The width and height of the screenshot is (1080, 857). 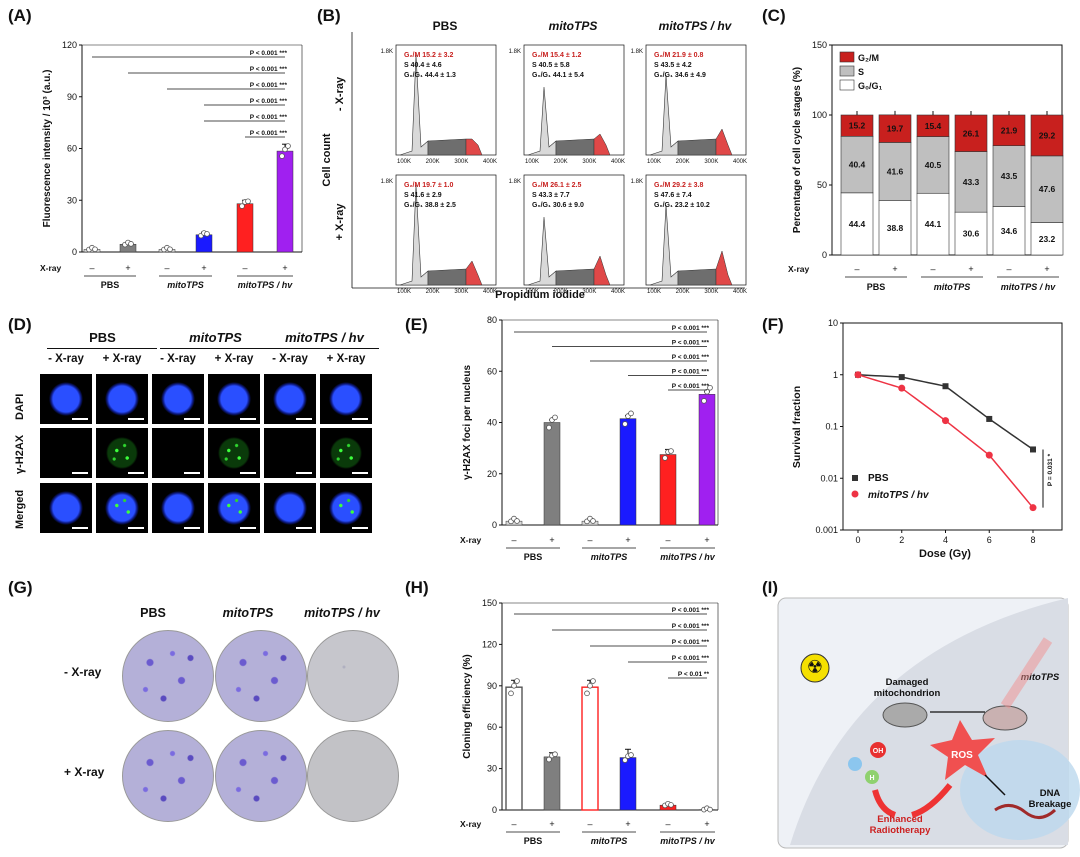 I want to click on x-ray-row-label: X-ray, so click(x=799, y=269).